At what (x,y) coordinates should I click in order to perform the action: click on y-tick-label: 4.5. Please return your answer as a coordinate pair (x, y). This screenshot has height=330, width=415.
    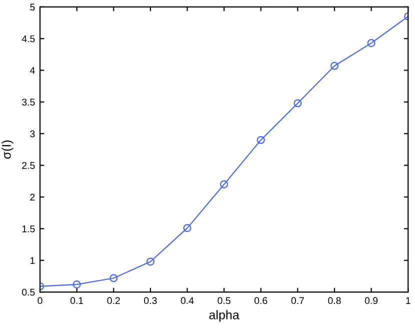
    Looking at the image, I should click on (28, 38).